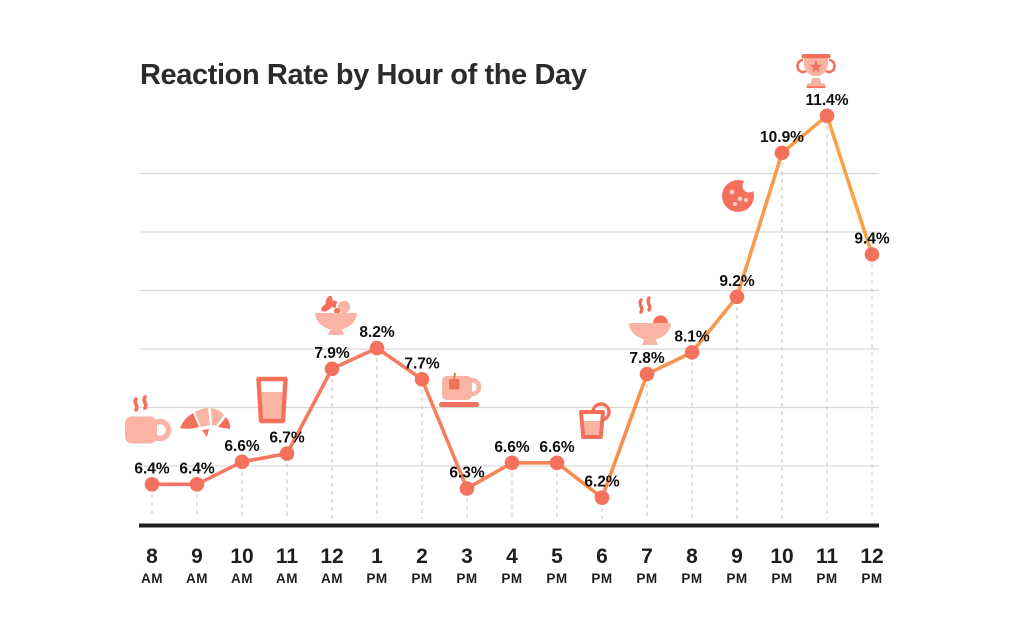  I want to click on value-label: 7.7%, so click(422, 363).